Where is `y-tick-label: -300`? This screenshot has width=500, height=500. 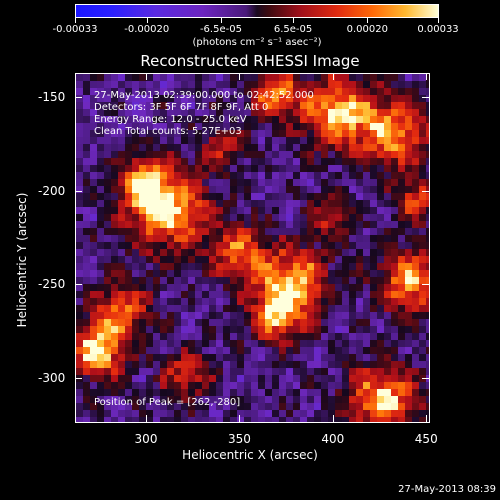
y-tick-label: -300 is located at coordinates (52, 378).